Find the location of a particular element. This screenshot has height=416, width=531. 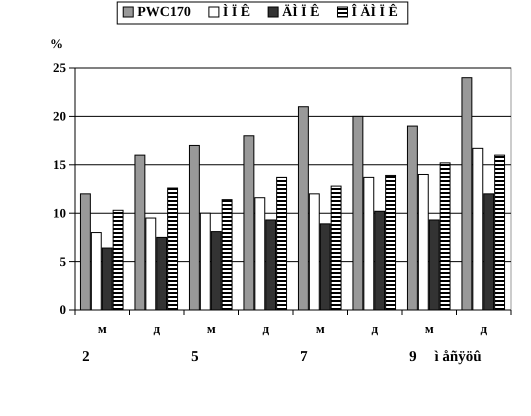

legend-label: ÄÌ Ï Ê is located at coordinates (301, 11).